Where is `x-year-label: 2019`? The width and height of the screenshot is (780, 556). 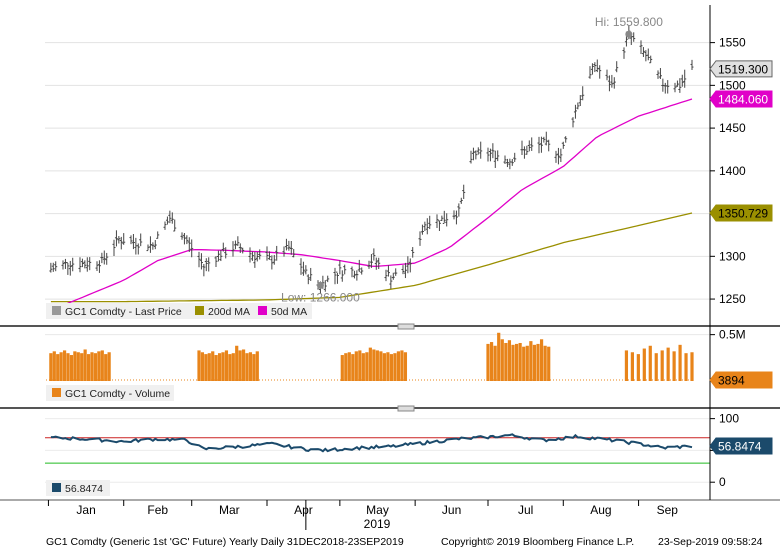
x-year-label: 2019 is located at coordinates (377, 523).